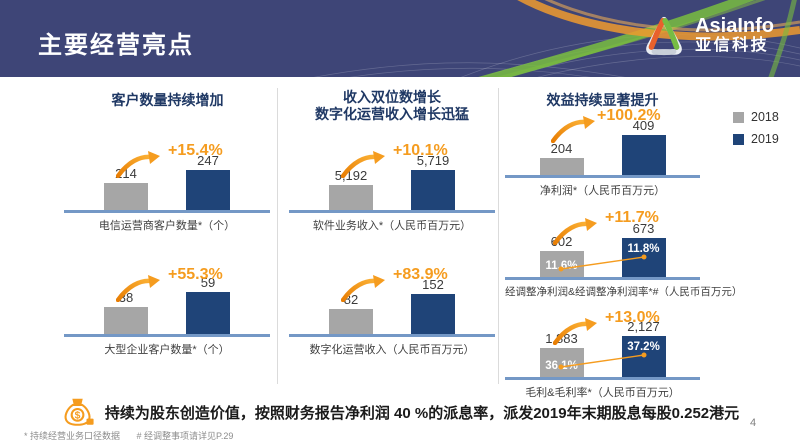 The height and width of the screenshot is (447, 800). I want to click on chart-caption: 电信运营商客户数量*（个）, so click(167, 226).